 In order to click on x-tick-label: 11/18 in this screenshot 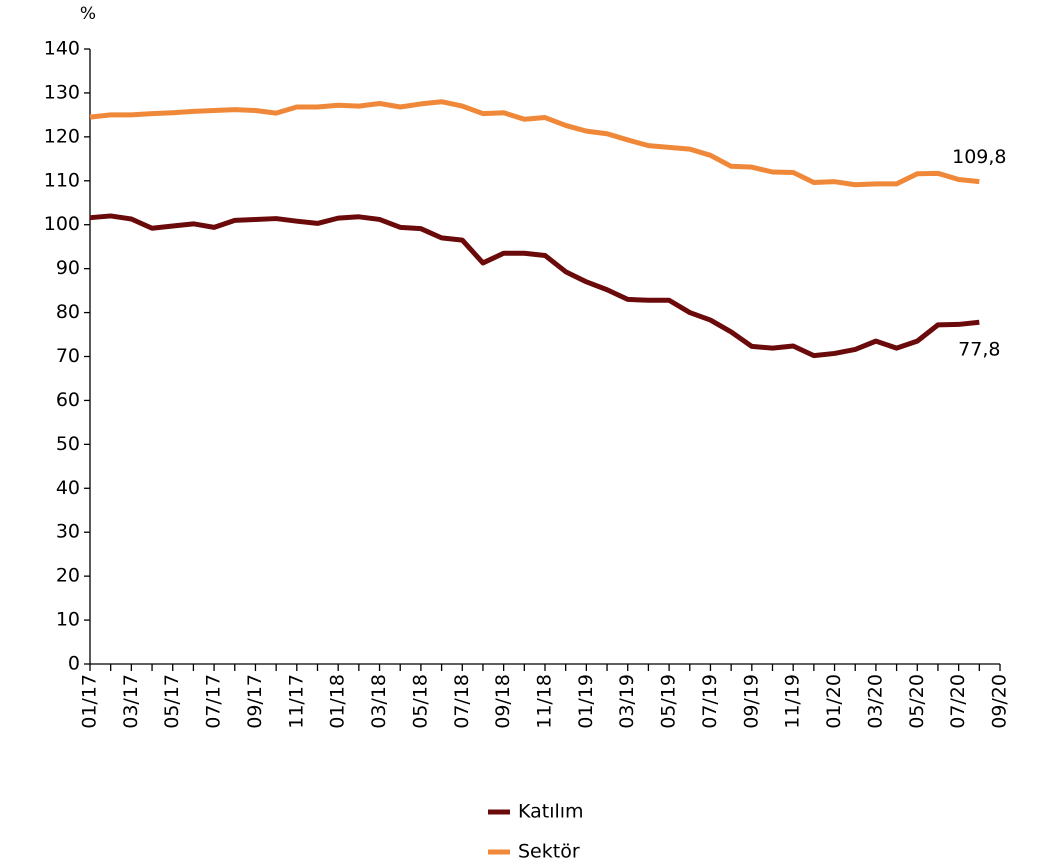, I will do `click(545, 701)`.